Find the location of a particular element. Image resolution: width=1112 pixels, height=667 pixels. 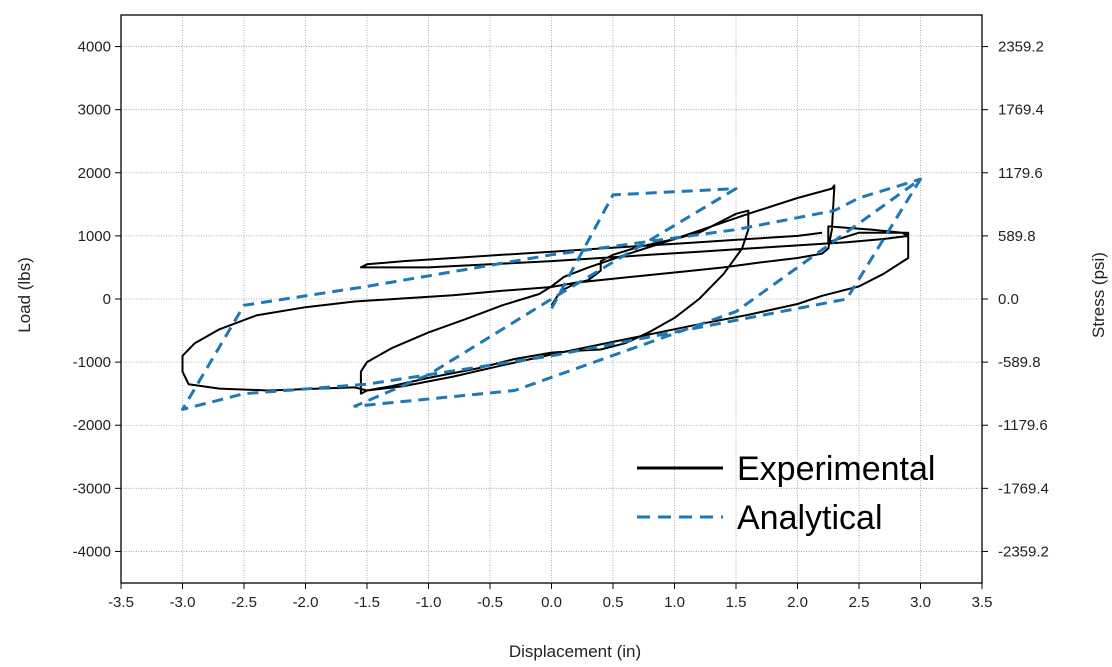

y-tick-label: 0 is located at coordinates (107, 299).